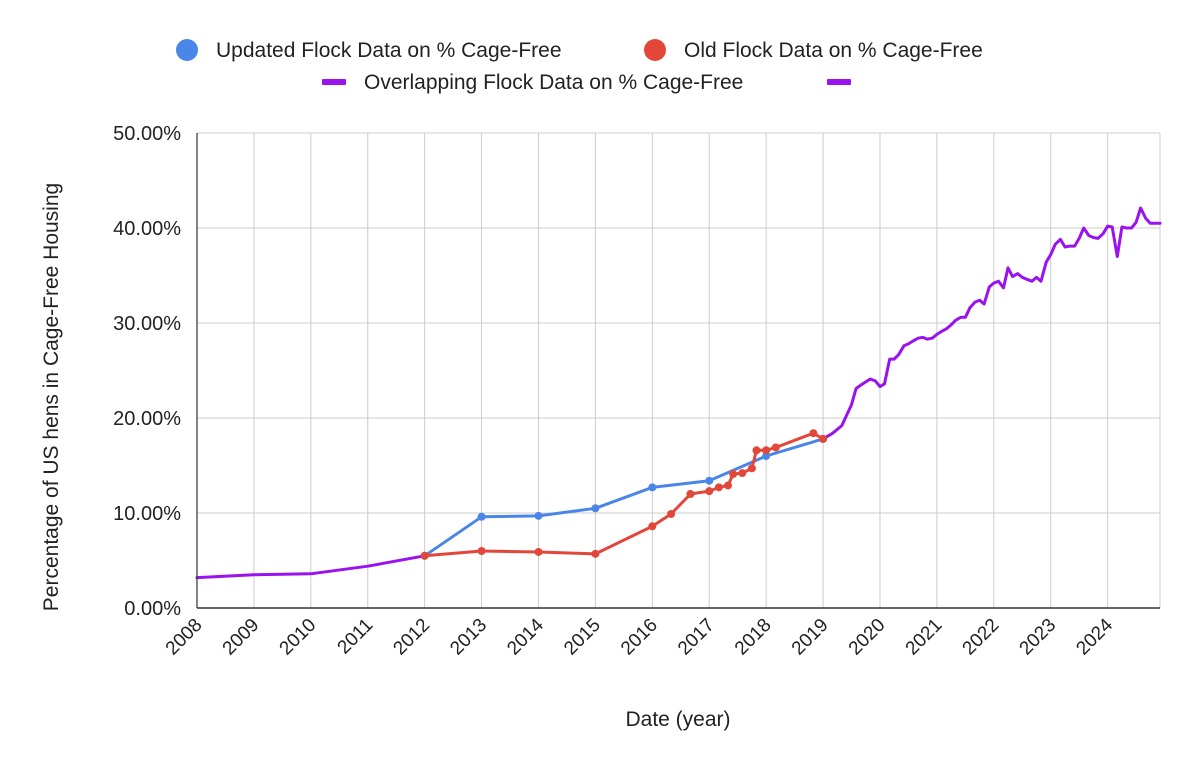 The width and height of the screenshot is (1200, 770). Describe the element at coordinates (184, 637) in the screenshot. I see `x-tick-label: 2008` at that location.